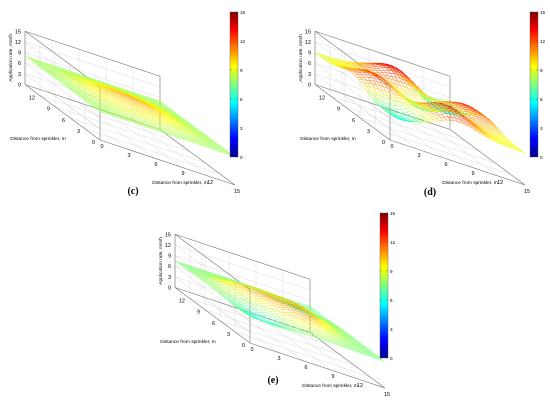  I want to click on x-tick-label: 9, so click(182, 174).